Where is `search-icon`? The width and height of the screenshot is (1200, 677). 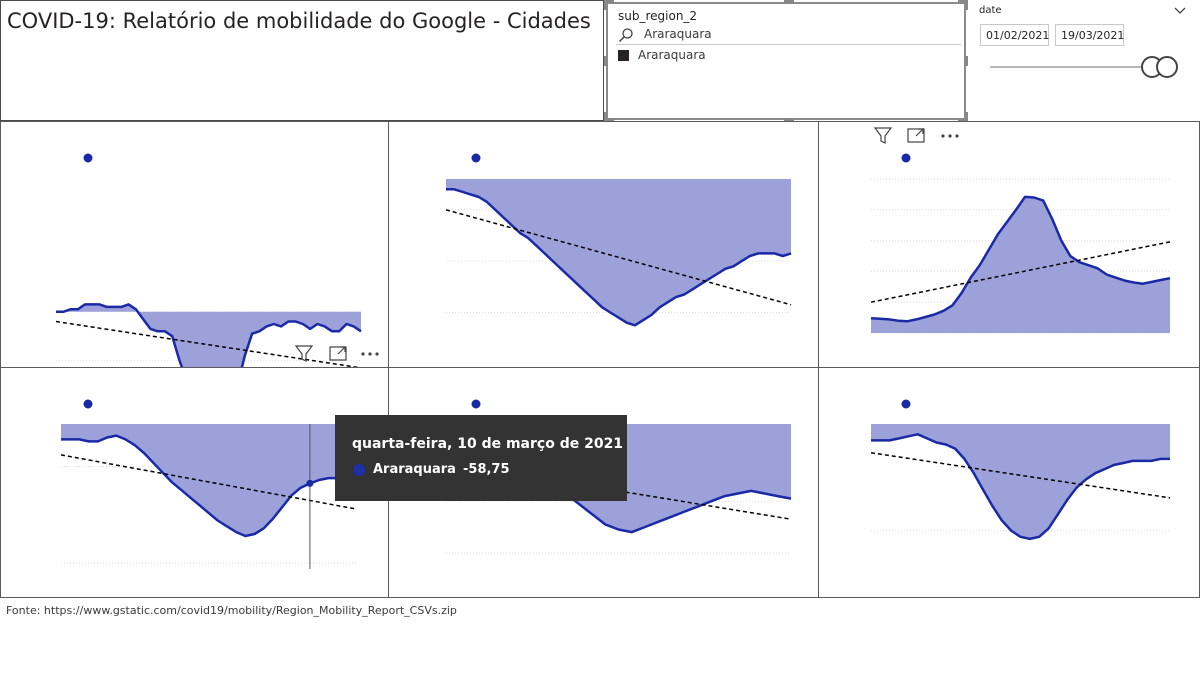 search-icon is located at coordinates (625, 35).